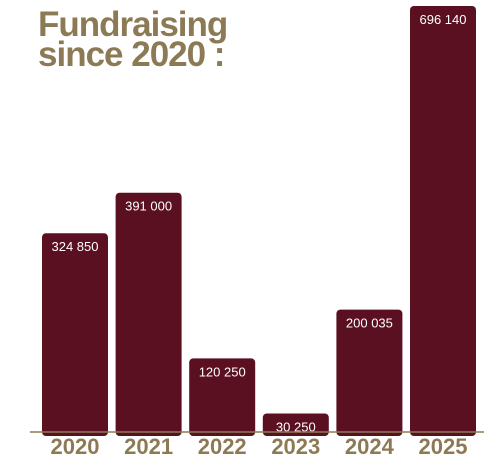 The width and height of the screenshot is (484, 458). I want to click on x-axis-tick-labels: 2020 2021 2022 2023 2024 2025, so click(259, 446).